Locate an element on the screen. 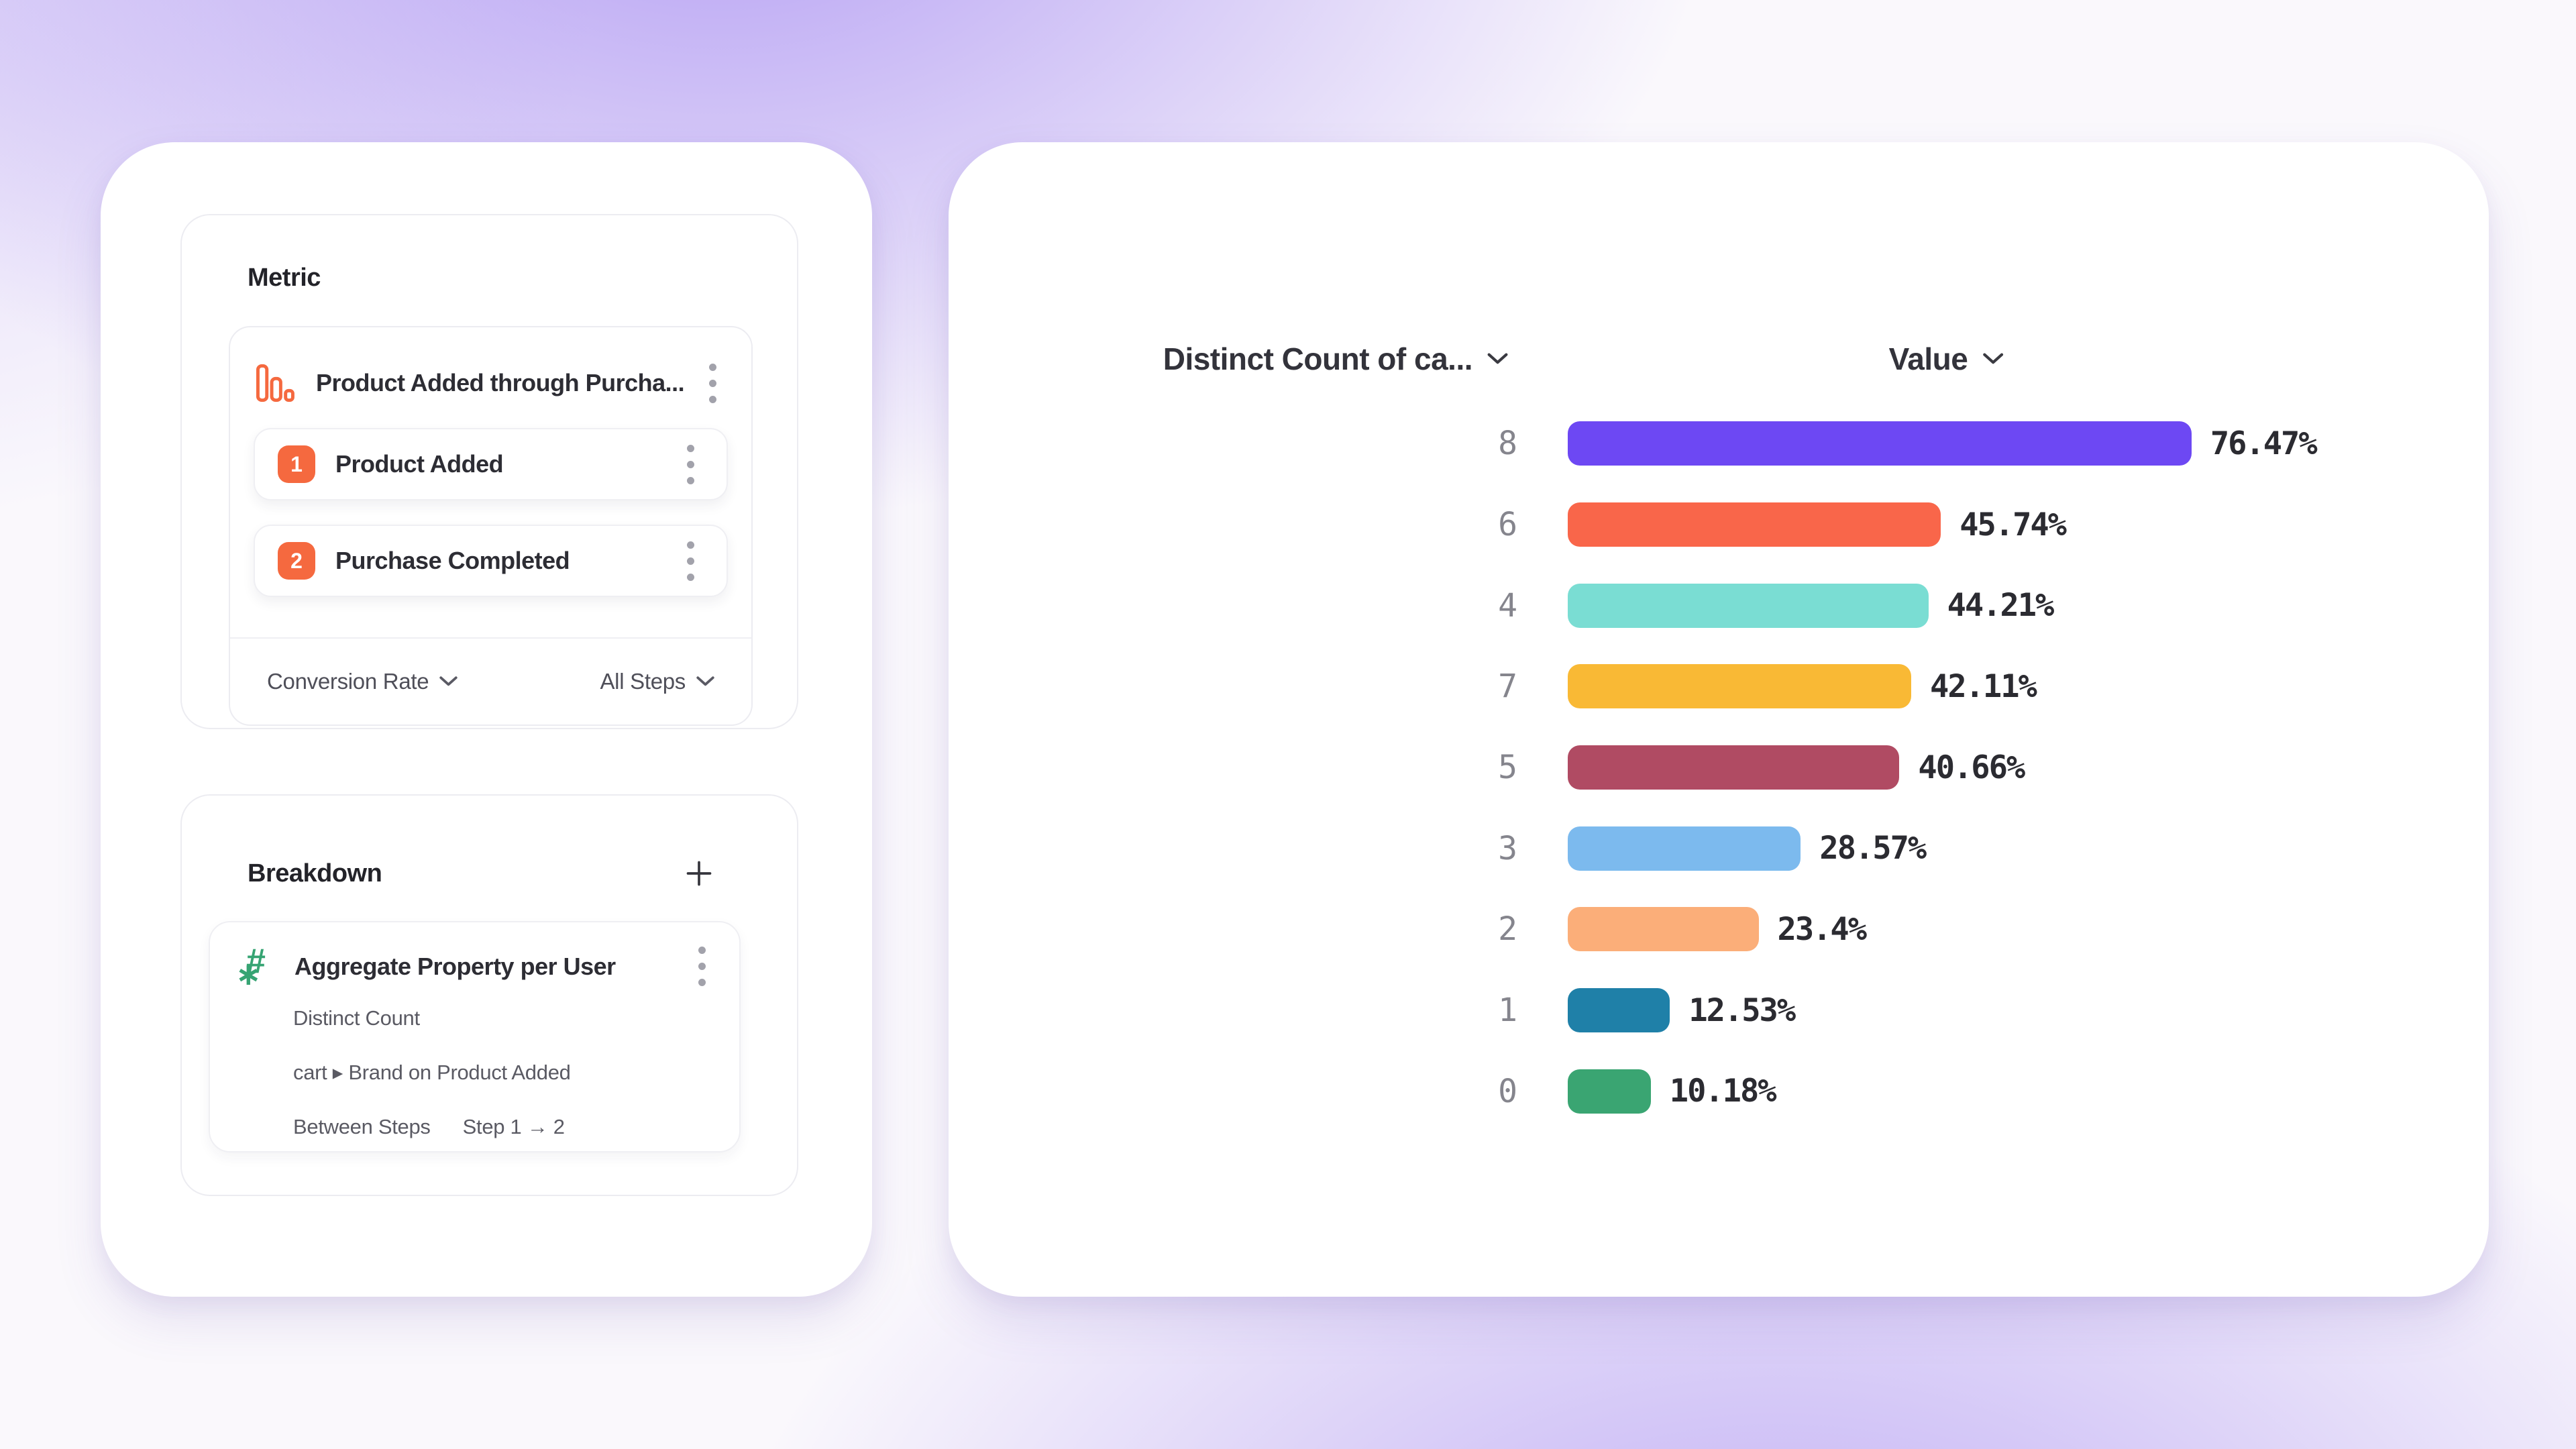 This screenshot has width=2576, height=1449. value-column-header: Value is located at coordinates (1946, 359).